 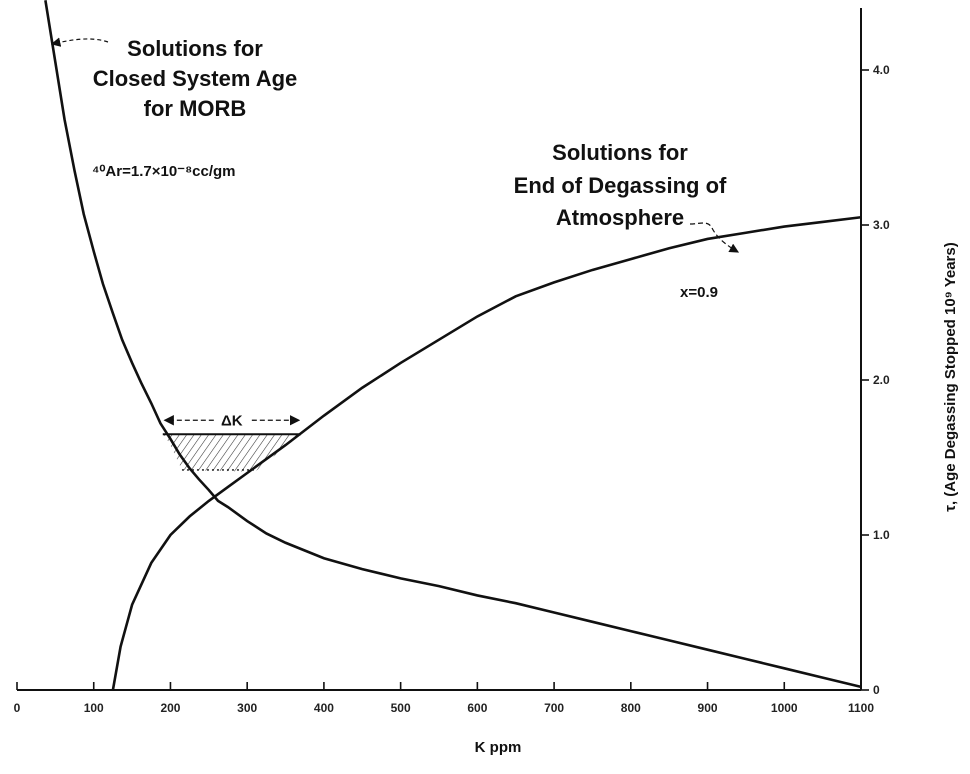 I want to click on delta-k-annotation: ΔK, so click(x=232, y=420).